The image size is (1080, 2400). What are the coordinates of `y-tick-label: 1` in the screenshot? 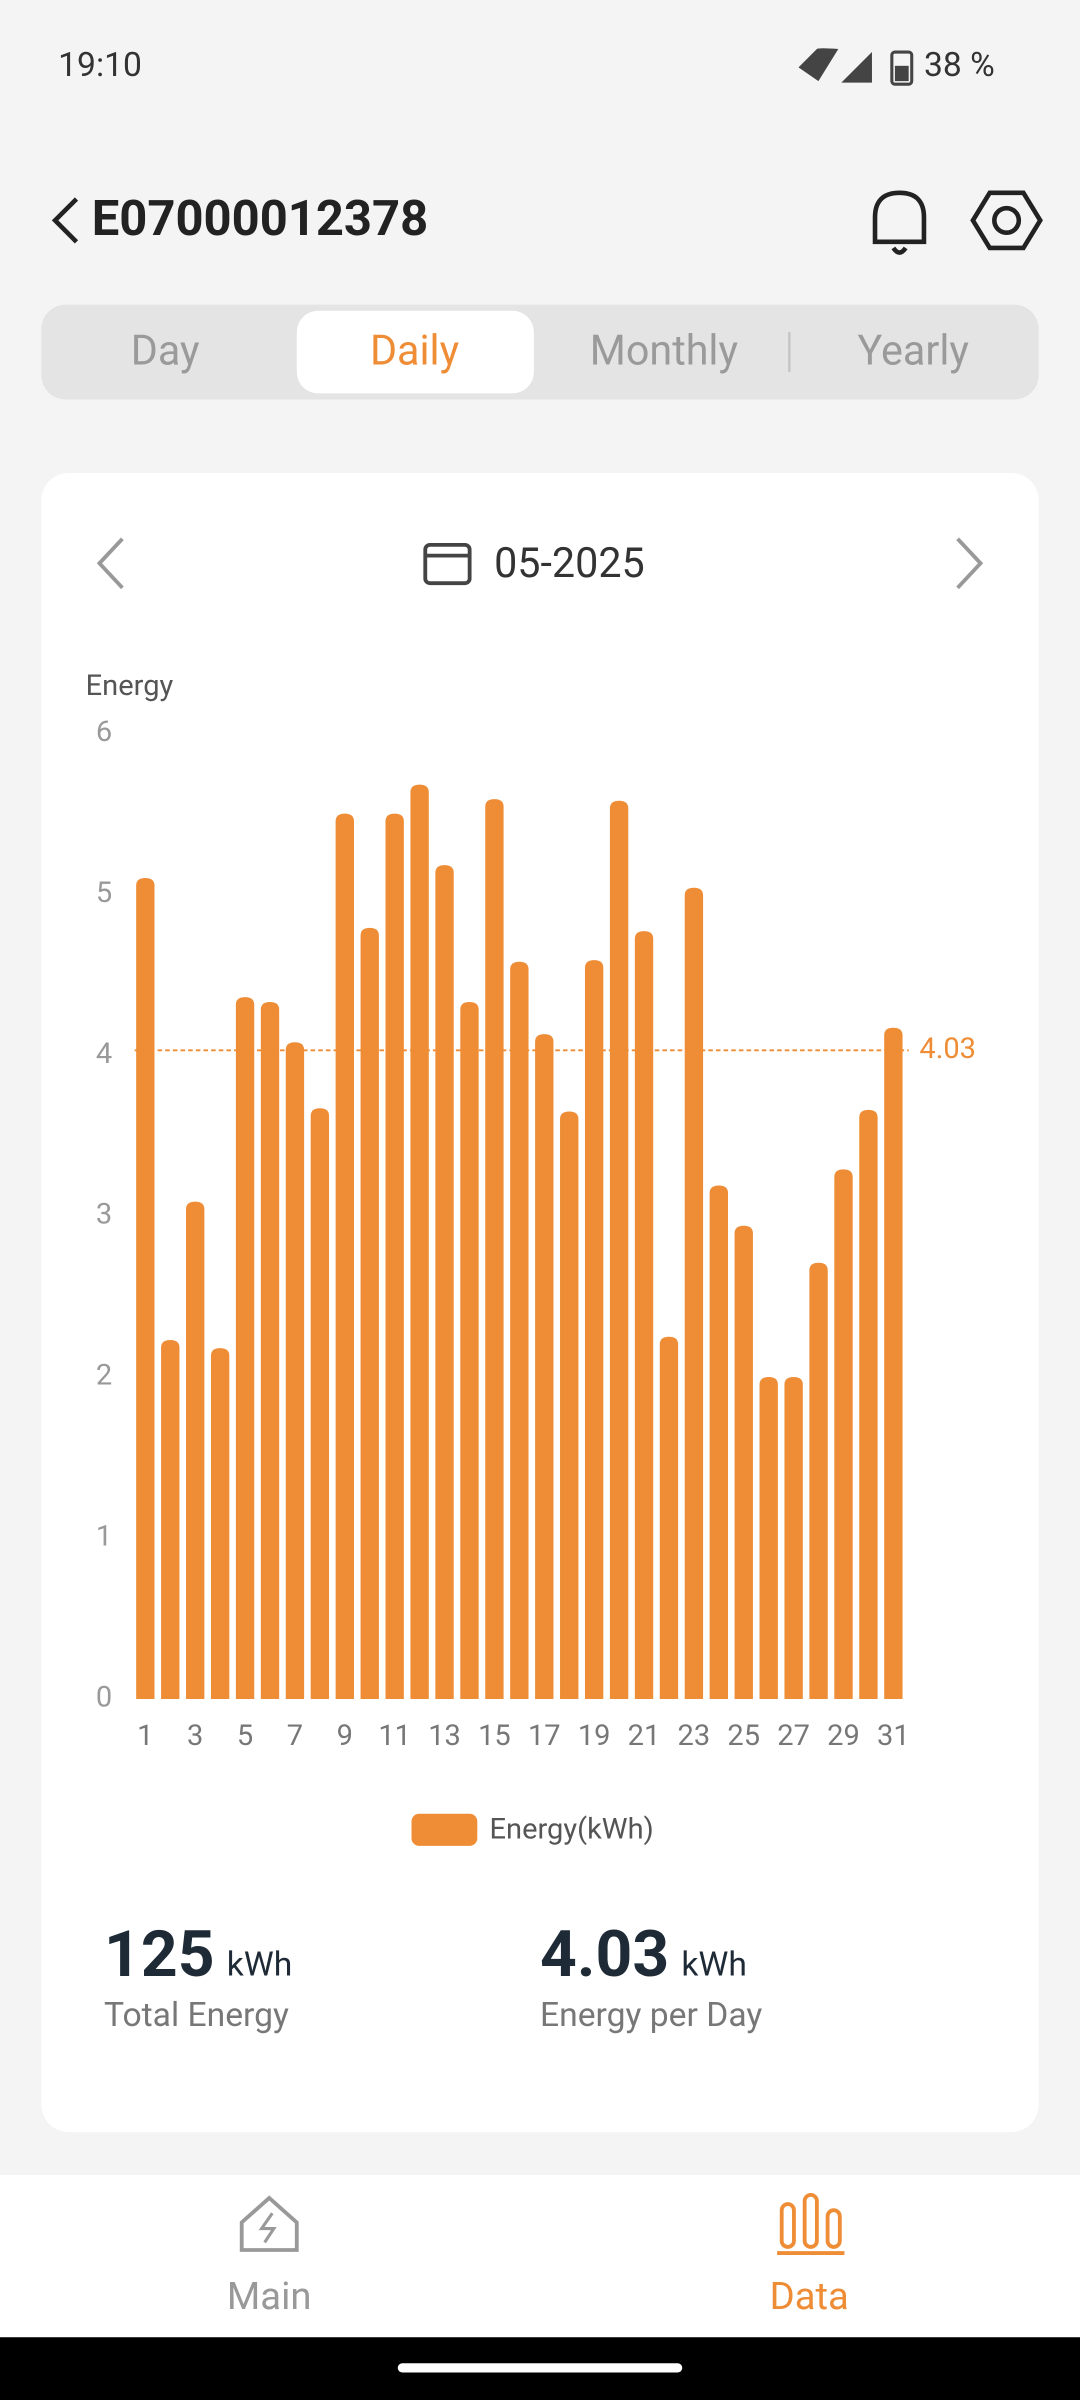 It's located at (104, 1537).